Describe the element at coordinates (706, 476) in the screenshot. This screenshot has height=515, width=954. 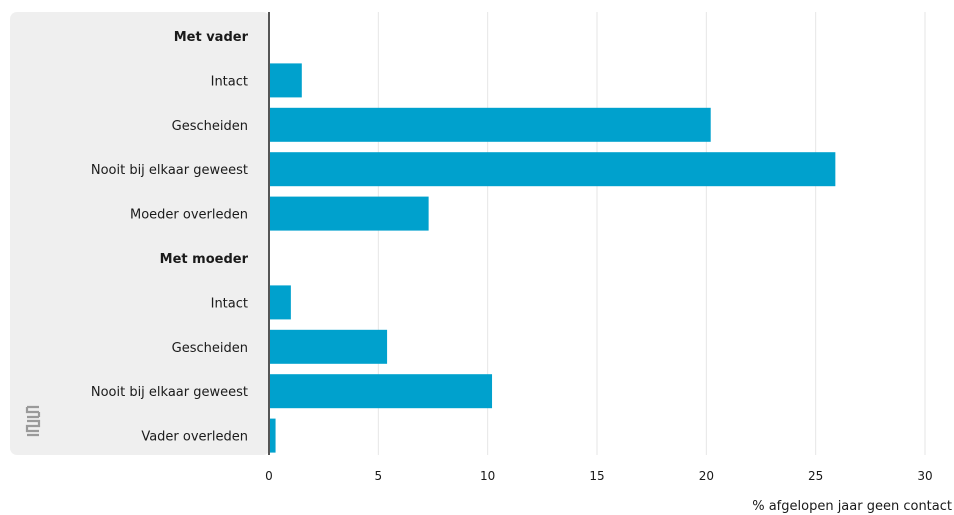
I see `x-tick-label: 20` at that location.